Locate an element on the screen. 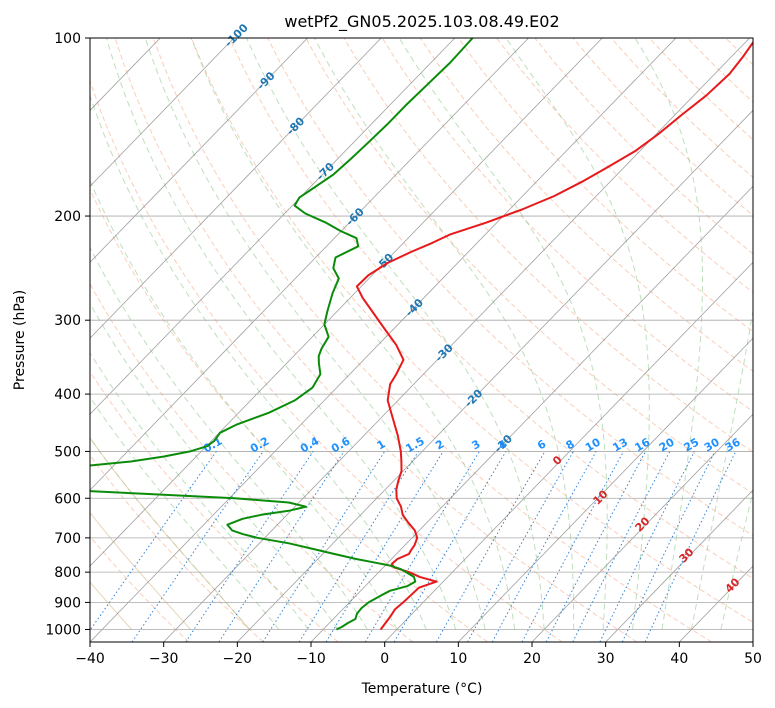  x-tick-label: 30 is located at coordinates (606, 659).